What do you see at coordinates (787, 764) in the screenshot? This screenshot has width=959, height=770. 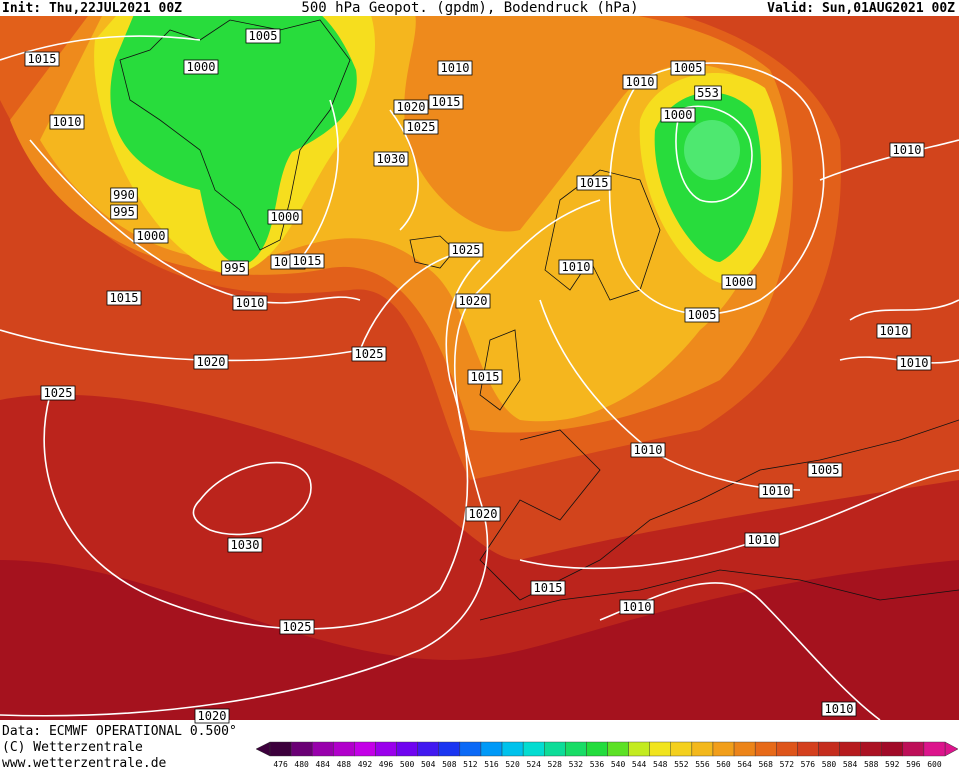 I see `colorbar-label: 572` at bounding box center [787, 764].